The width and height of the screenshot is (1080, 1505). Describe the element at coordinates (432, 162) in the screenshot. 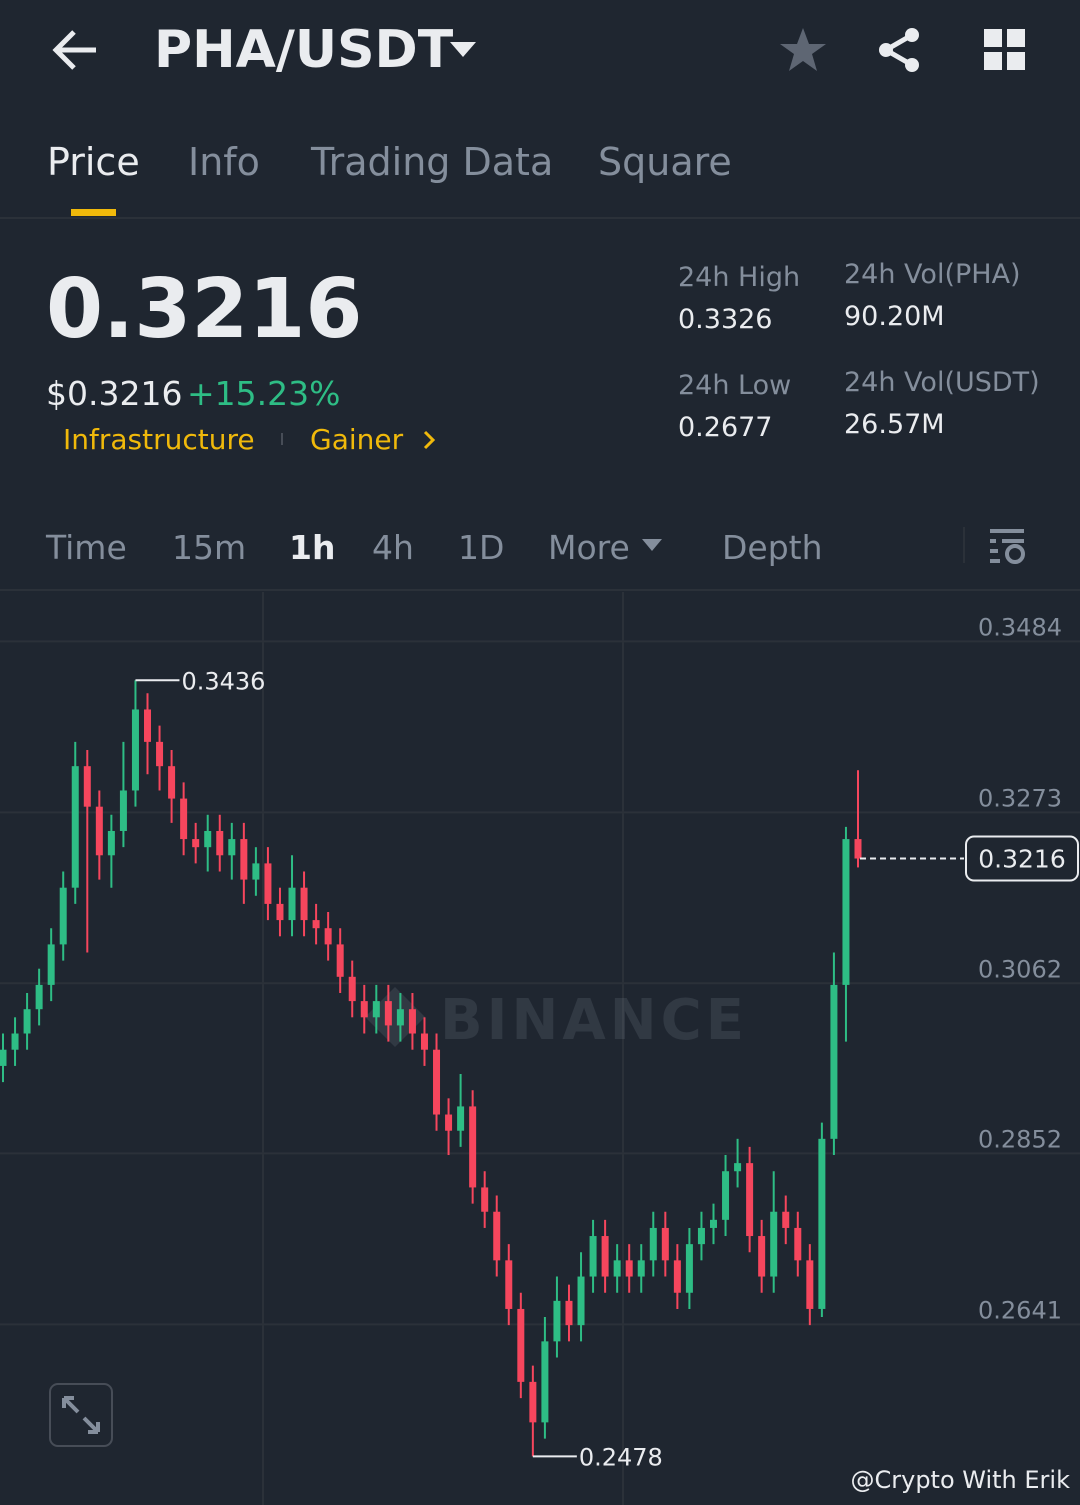

I see `tab: Trading Data` at that location.